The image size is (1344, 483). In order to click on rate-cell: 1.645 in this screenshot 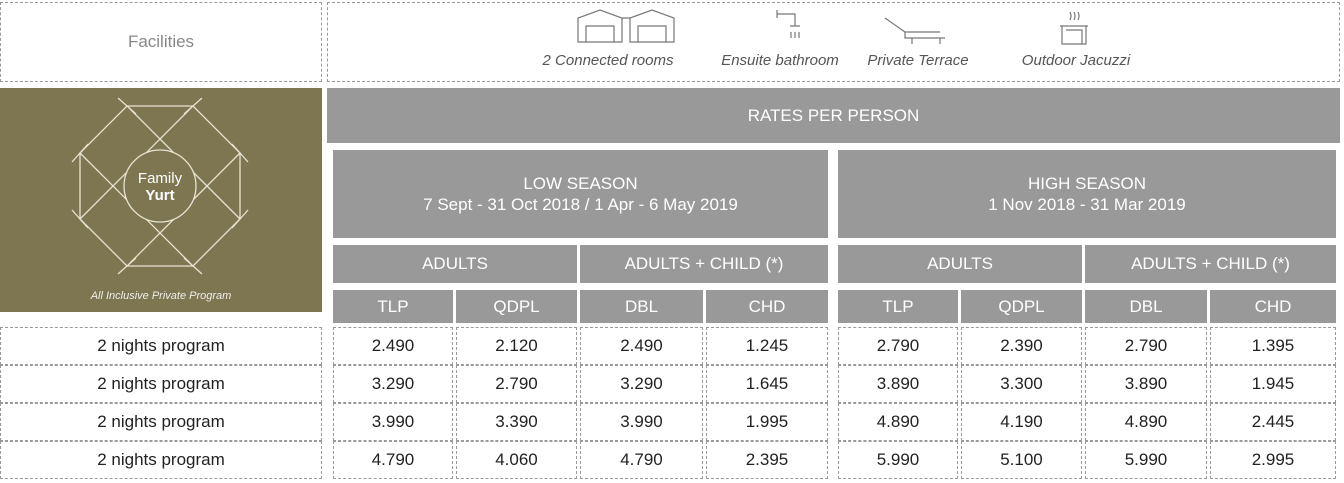, I will do `click(767, 384)`.